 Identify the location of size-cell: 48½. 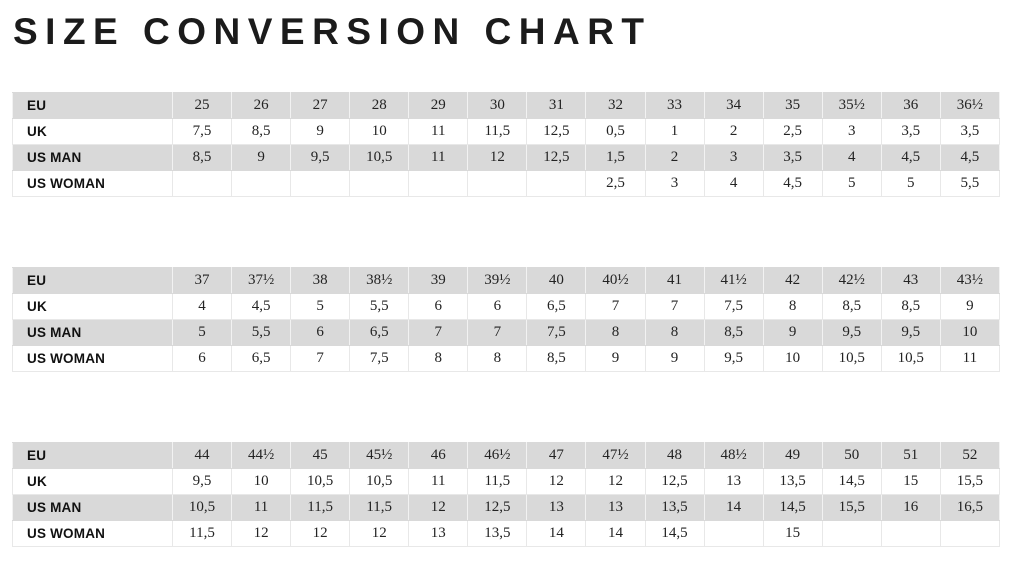
(733, 455).